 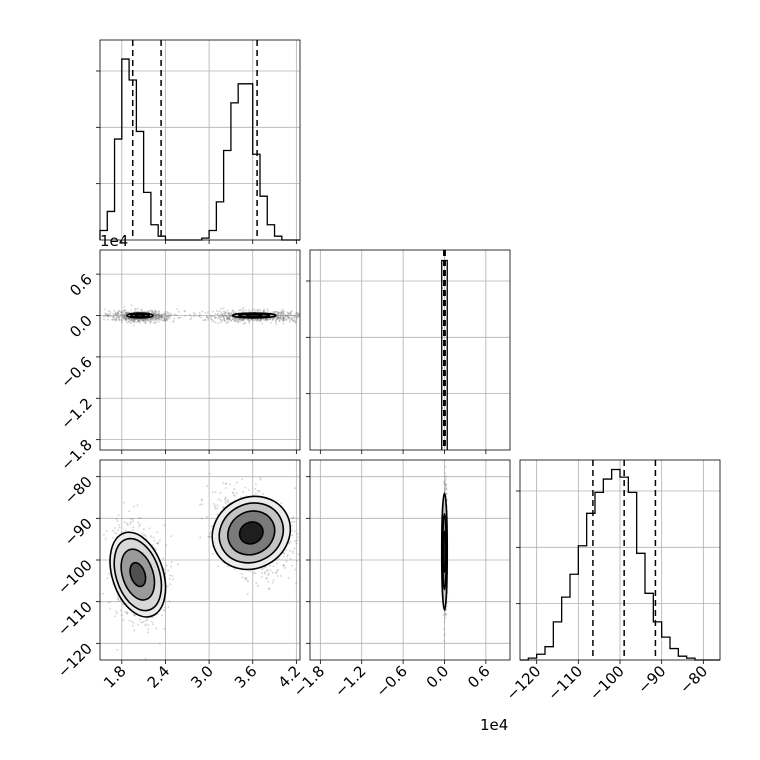 I want to click on x-tick-label: 3.6, so click(x=246, y=677).